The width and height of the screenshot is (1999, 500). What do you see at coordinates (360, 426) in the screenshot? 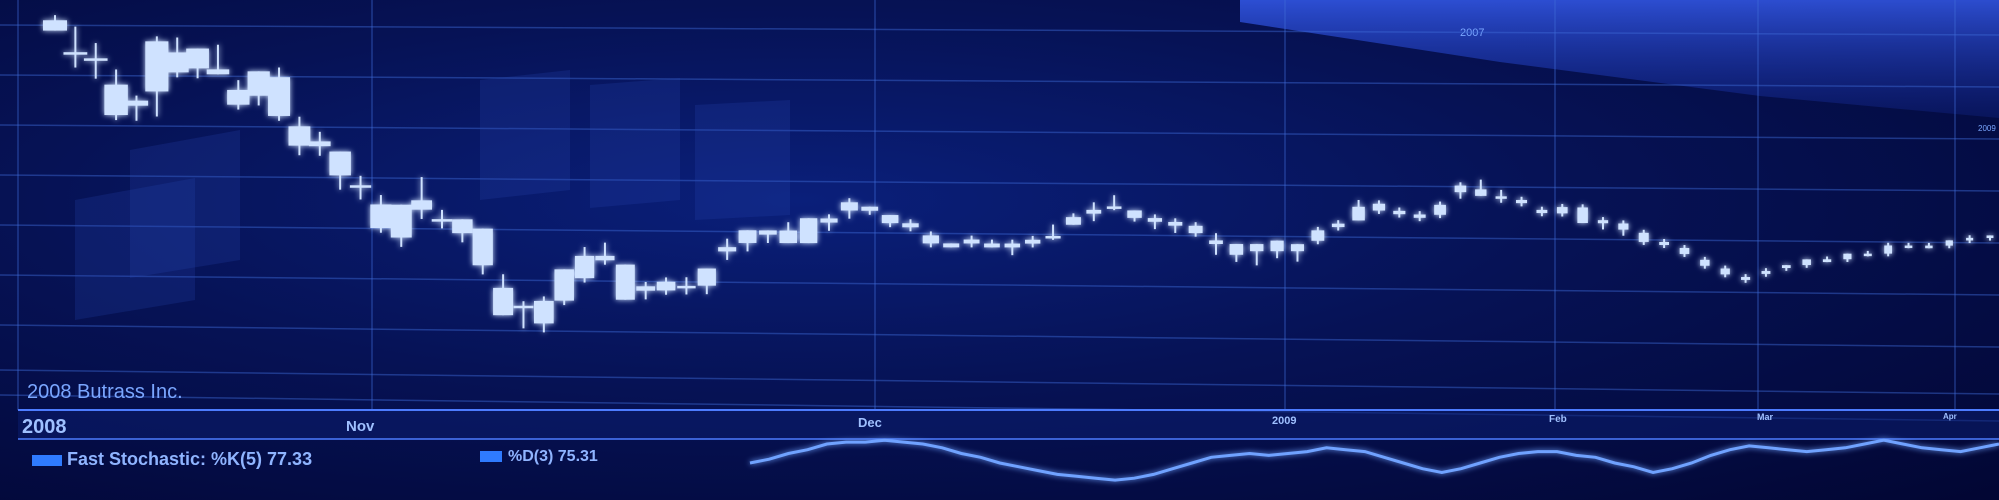
I see `month-label-nov: Nov` at bounding box center [360, 426].